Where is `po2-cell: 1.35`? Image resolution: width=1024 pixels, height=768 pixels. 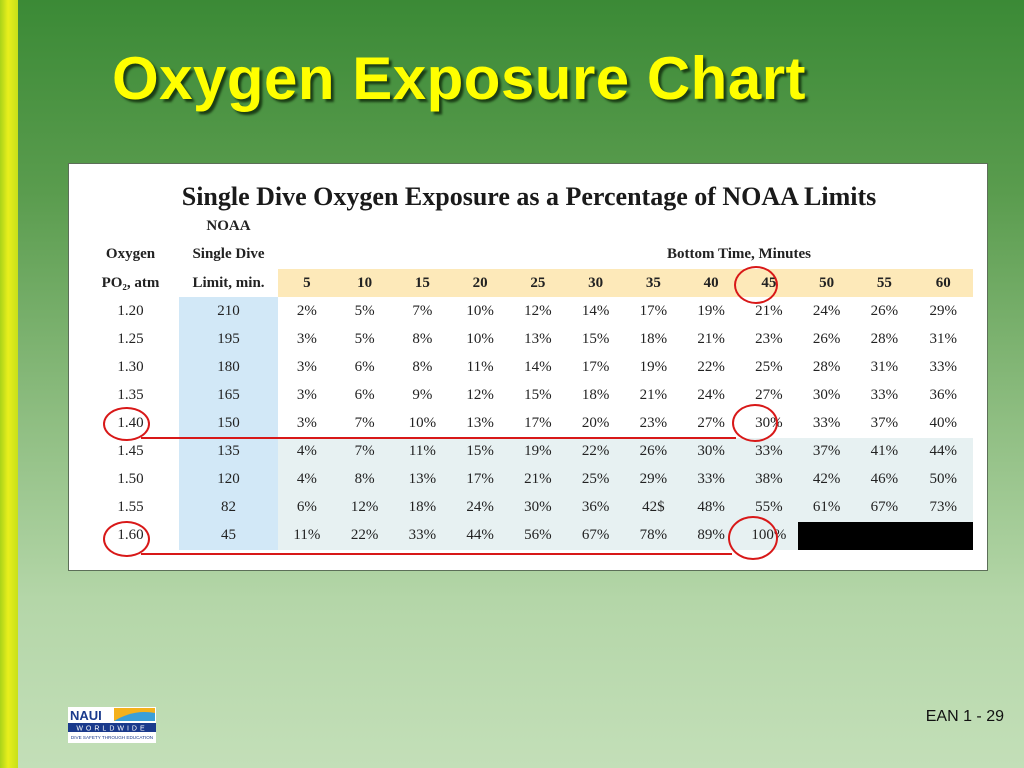 po2-cell: 1.35 is located at coordinates (130, 394).